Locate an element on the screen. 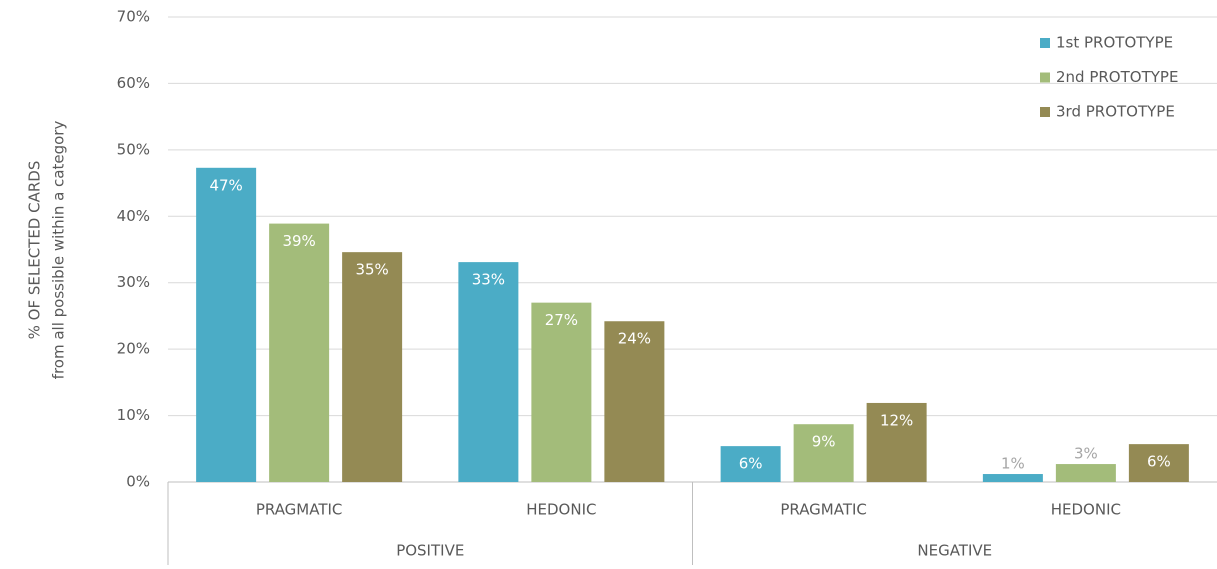 Image resolution: width=1217 pixels, height=569 pixels. y-axis-title-line: from all possible within a category is located at coordinates (59, 250).